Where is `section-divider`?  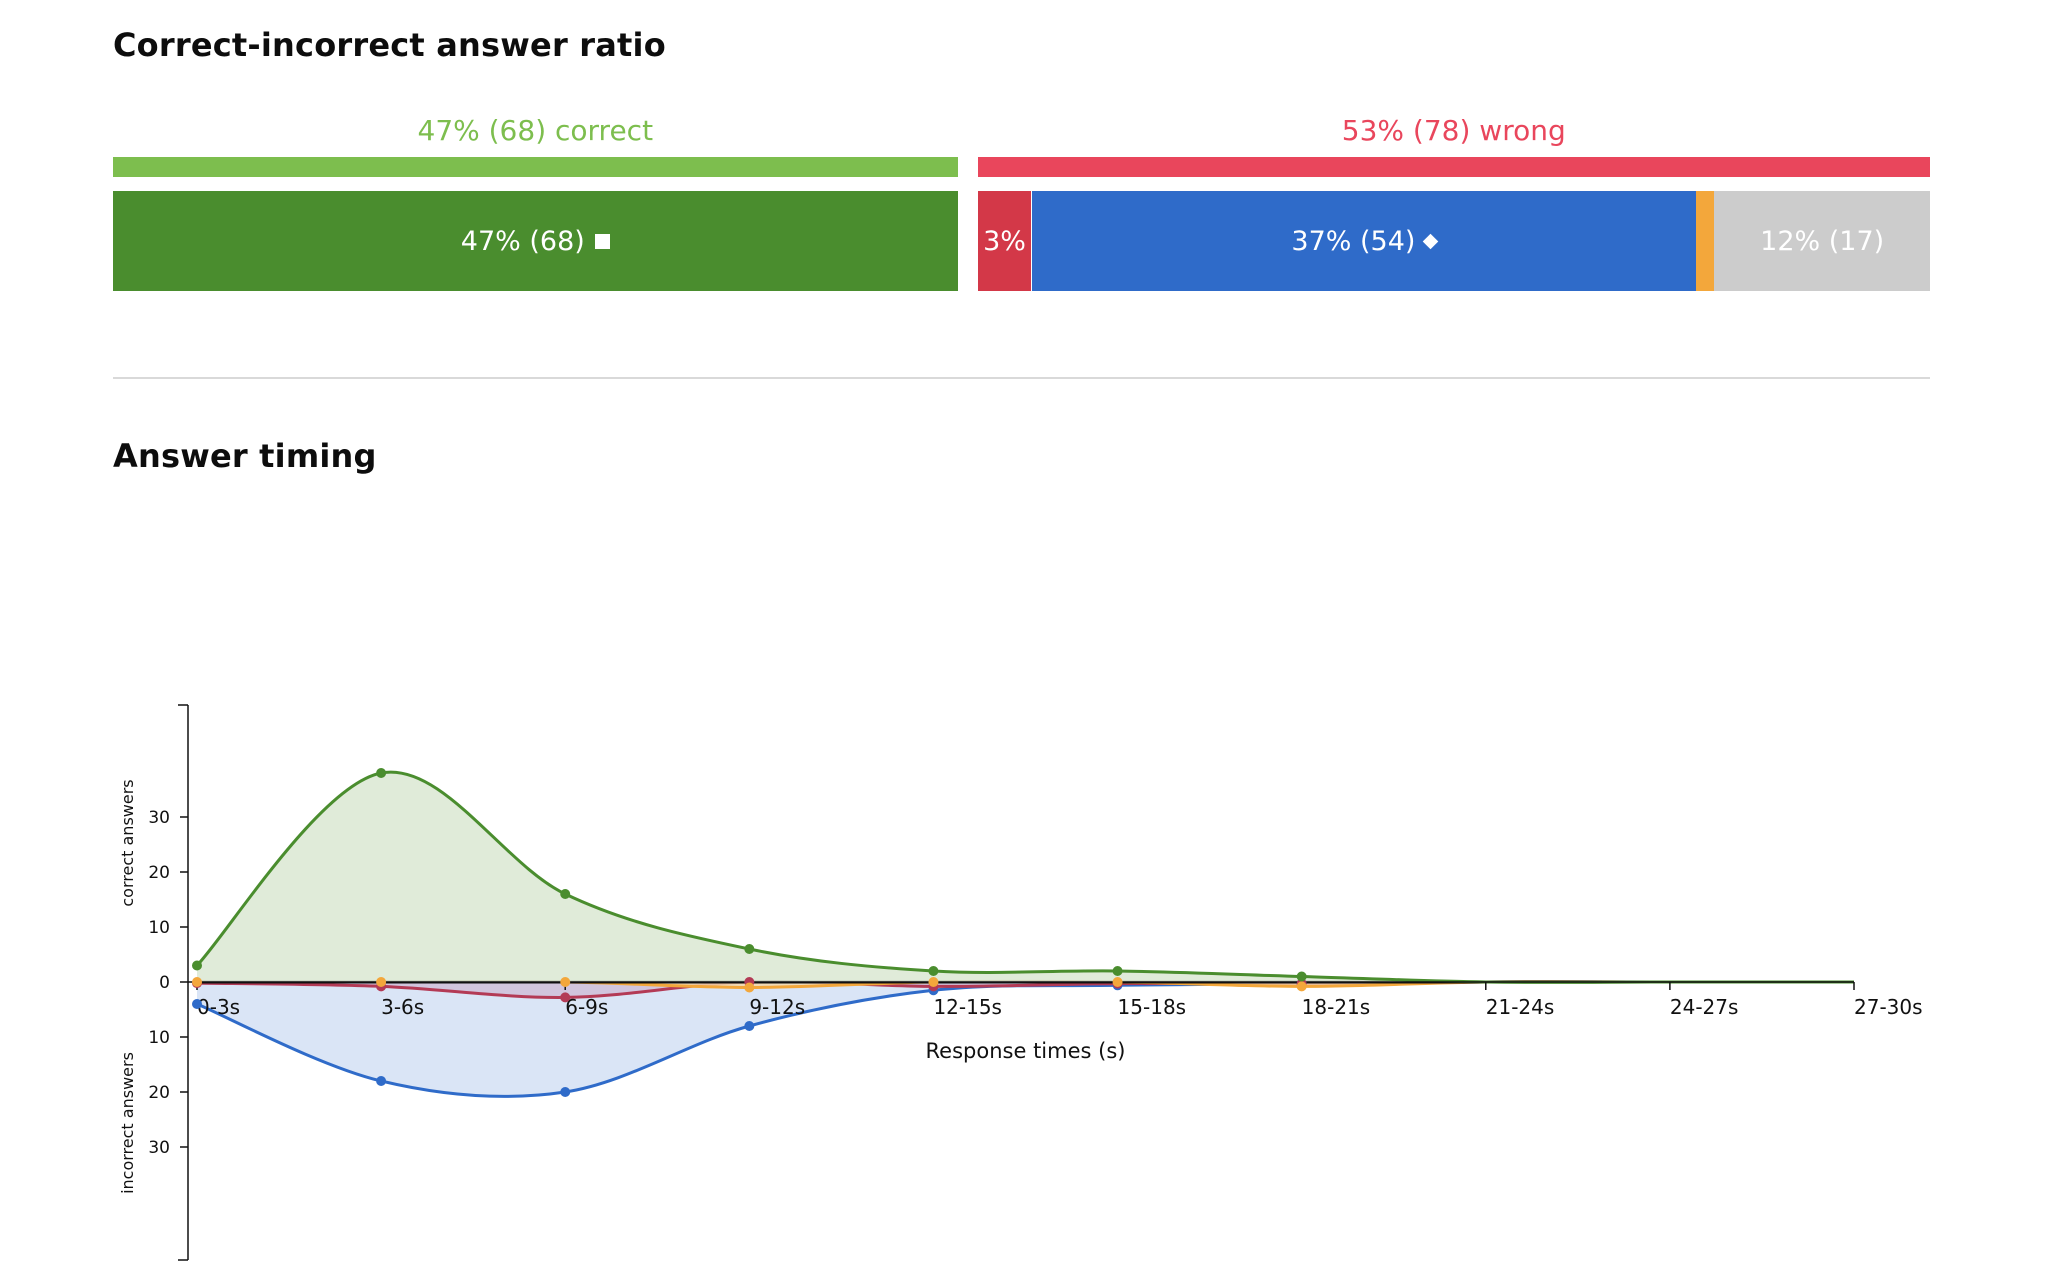 section-divider is located at coordinates (1021, 378).